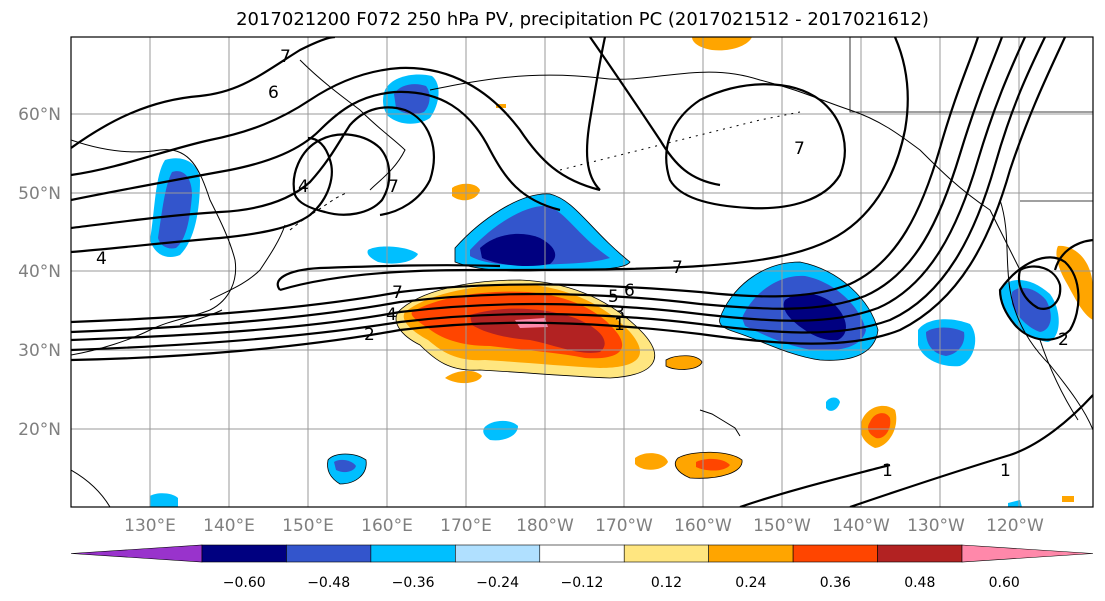 Image resolution: width=1105 pixels, height=601 pixels. What do you see at coordinates (613, 297) in the screenshot?
I see `contour-label: 5` at bounding box center [613, 297].